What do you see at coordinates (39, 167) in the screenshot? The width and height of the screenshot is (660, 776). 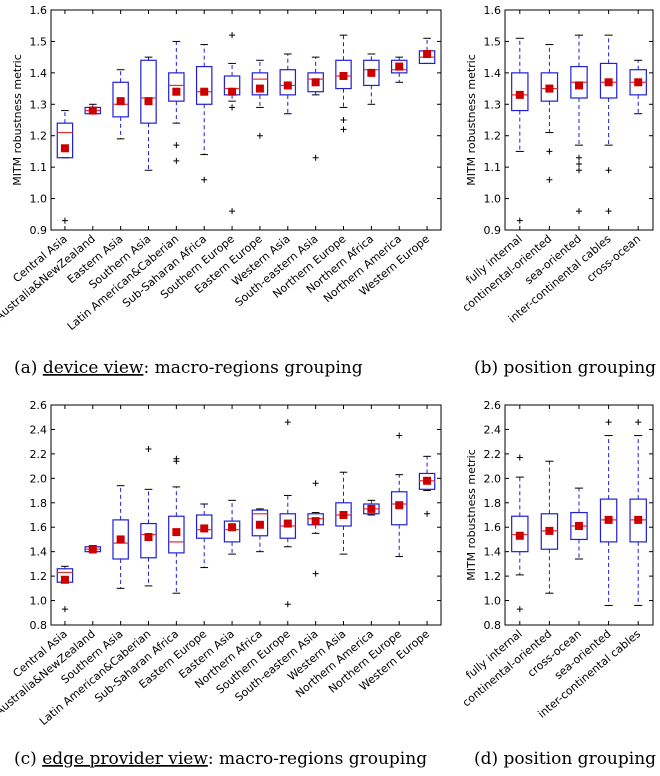 I see `y-tick-label: 1.1` at bounding box center [39, 167].